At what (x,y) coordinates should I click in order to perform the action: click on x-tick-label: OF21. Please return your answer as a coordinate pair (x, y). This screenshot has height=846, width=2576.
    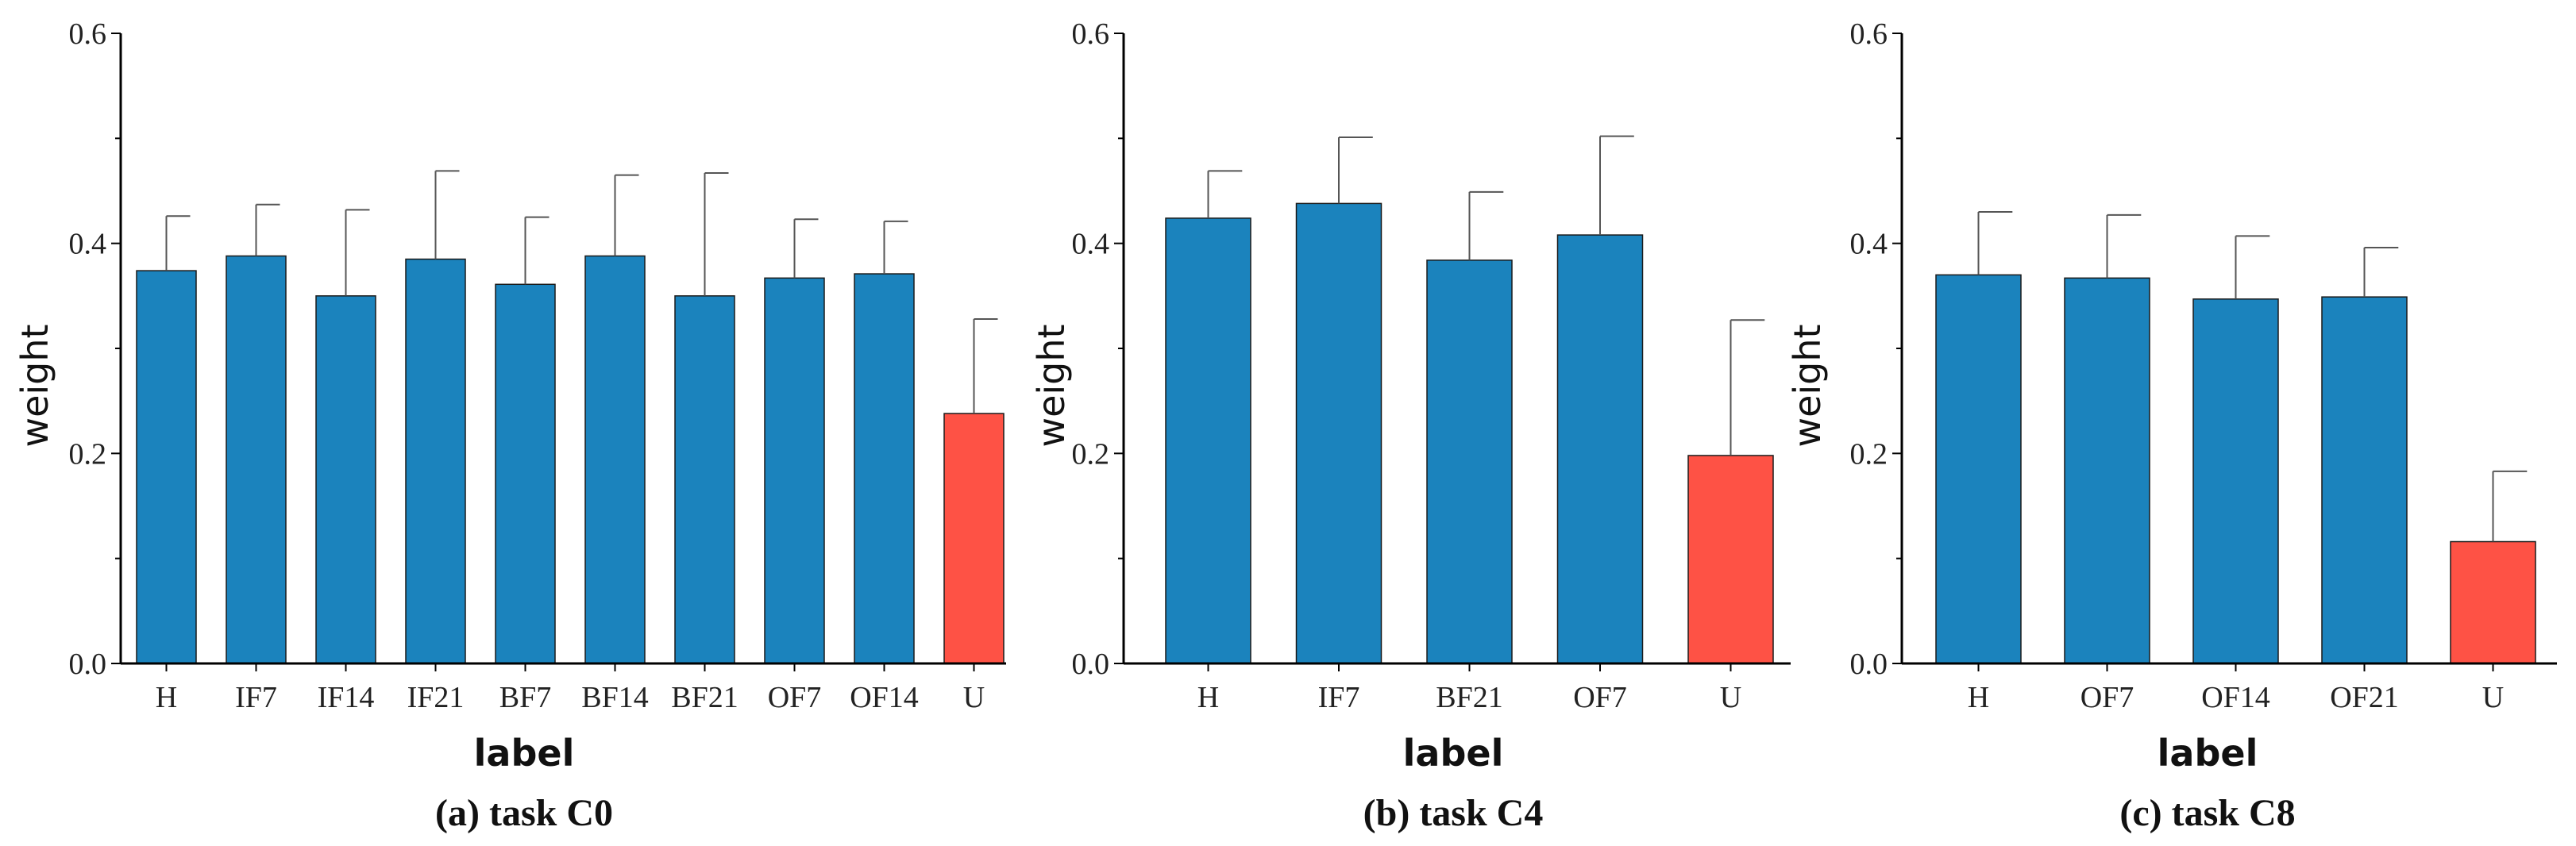
    Looking at the image, I should click on (2364, 697).